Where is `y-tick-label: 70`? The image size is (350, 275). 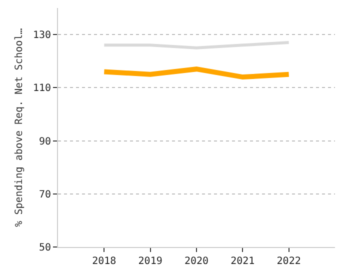
y-tick-label: 70 is located at coordinates (44, 194).